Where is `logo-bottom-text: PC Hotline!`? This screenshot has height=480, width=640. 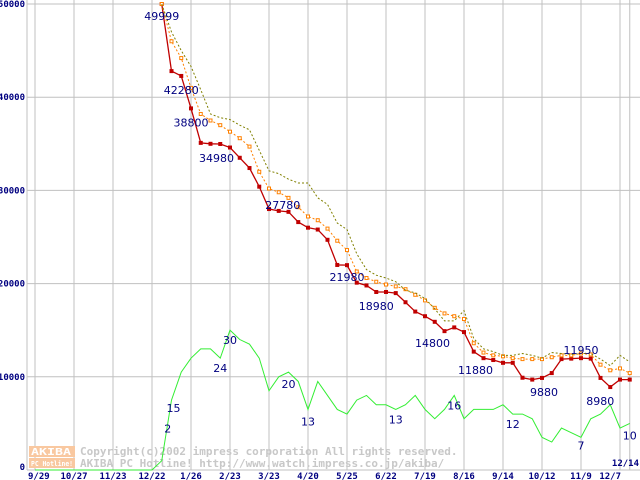
logo-bottom-text: PC Hotline! is located at coordinates (52, 464).